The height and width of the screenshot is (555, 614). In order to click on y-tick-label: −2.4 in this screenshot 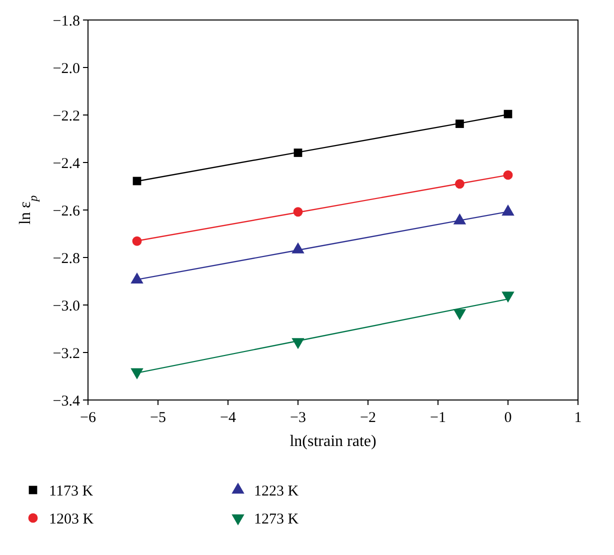, I will do `click(66, 164)`.